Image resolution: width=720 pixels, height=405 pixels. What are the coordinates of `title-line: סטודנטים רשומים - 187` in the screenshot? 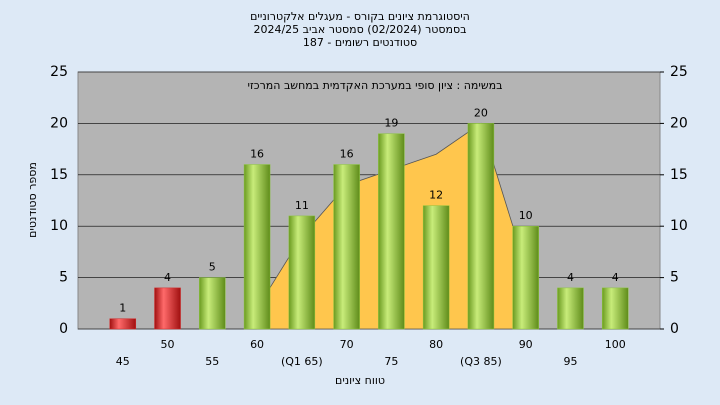 It's located at (360, 42).